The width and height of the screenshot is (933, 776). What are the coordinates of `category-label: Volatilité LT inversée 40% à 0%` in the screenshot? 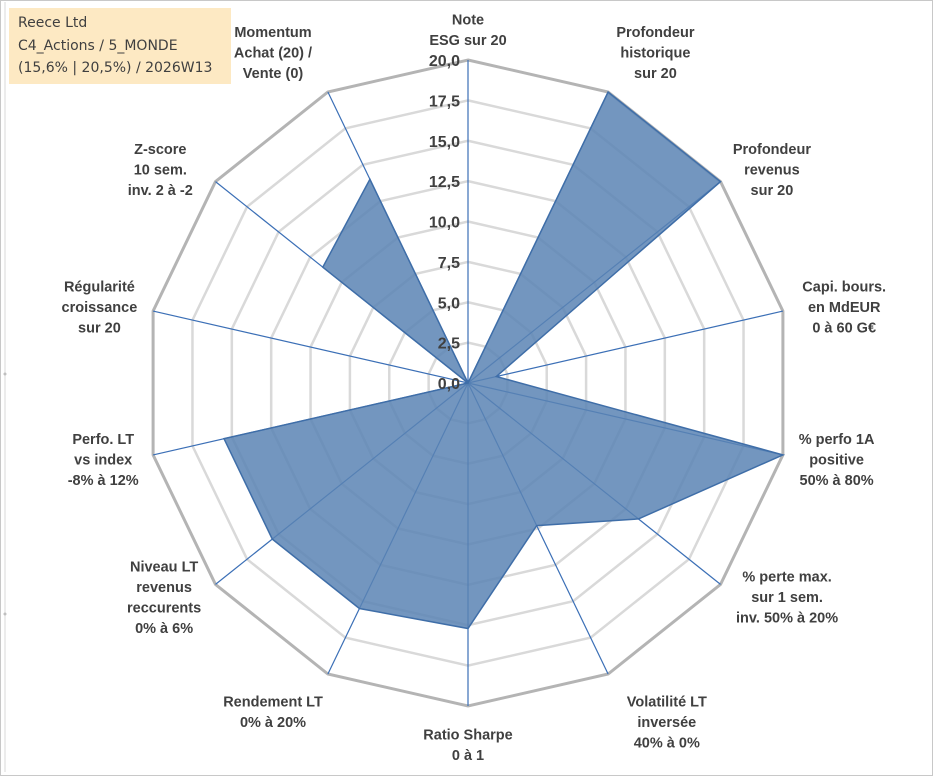 It's located at (667, 722).